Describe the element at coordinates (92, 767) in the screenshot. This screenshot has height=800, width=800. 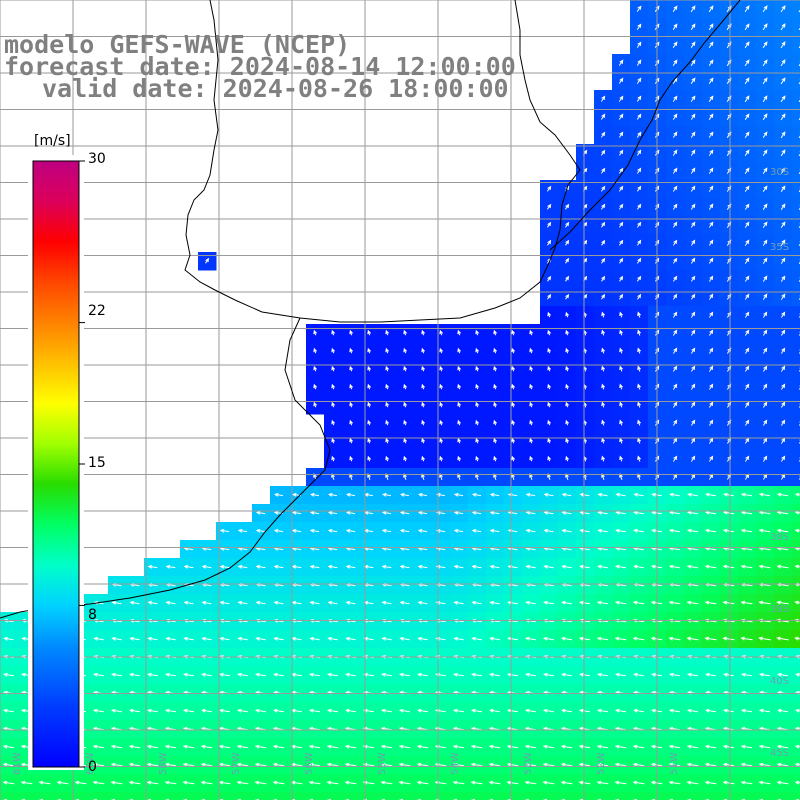
I see `colorbar-tick-0: 0` at that location.